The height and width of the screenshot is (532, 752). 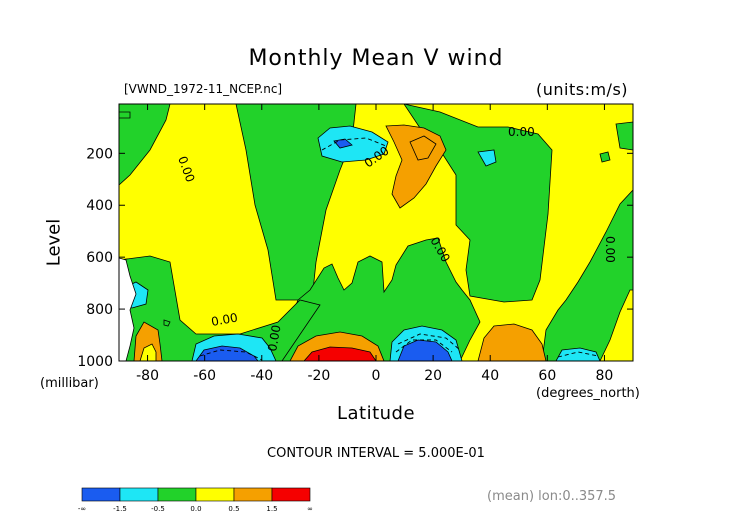 What do you see at coordinates (158, 509) in the screenshot?
I see `colorbar-label: -0.5` at bounding box center [158, 509].